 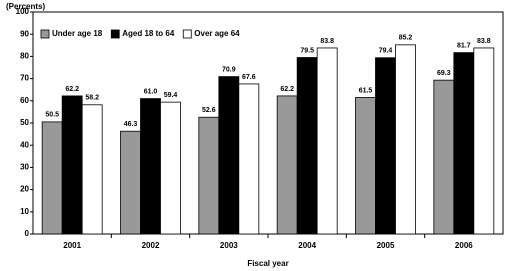 What do you see at coordinates (209, 110) in the screenshot?
I see `value-label: 52.6` at bounding box center [209, 110].